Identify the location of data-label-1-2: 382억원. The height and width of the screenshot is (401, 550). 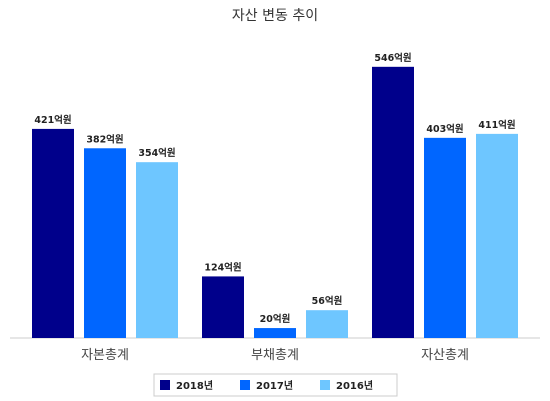
(104, 139).